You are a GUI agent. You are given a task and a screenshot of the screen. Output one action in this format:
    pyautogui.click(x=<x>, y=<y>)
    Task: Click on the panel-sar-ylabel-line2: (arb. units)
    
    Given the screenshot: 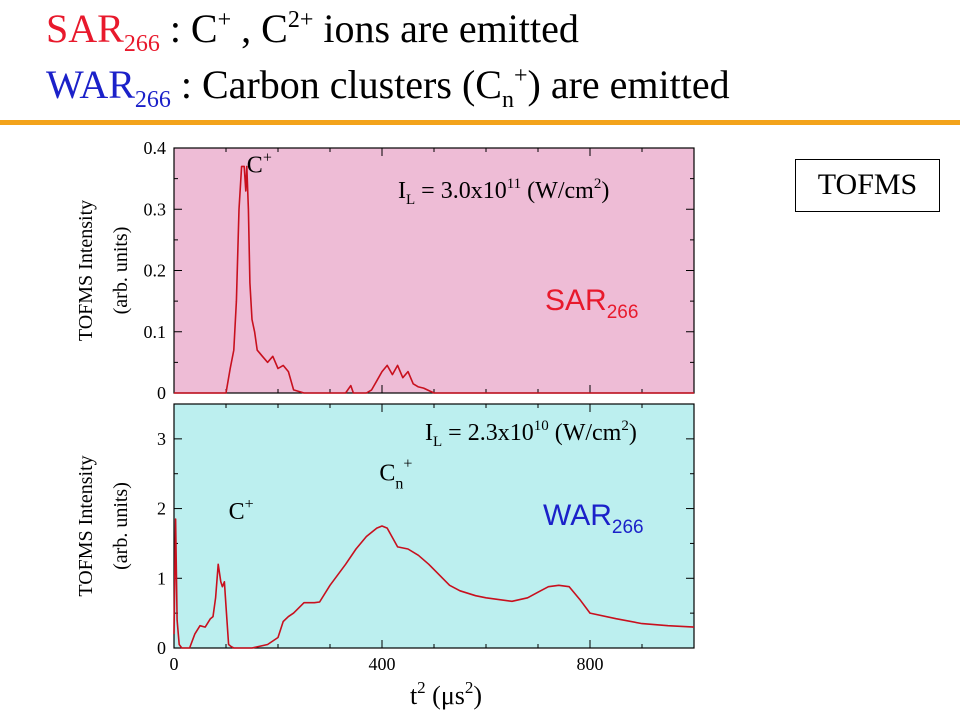 What is the action you would take?
    pyautogui.click(x=121, y=271)
    